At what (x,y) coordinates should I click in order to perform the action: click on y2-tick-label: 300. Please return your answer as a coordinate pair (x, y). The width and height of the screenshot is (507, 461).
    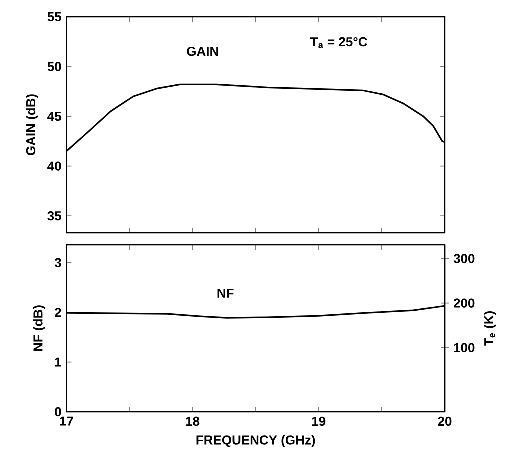
    Looking at the image, I should click on (464, 259).